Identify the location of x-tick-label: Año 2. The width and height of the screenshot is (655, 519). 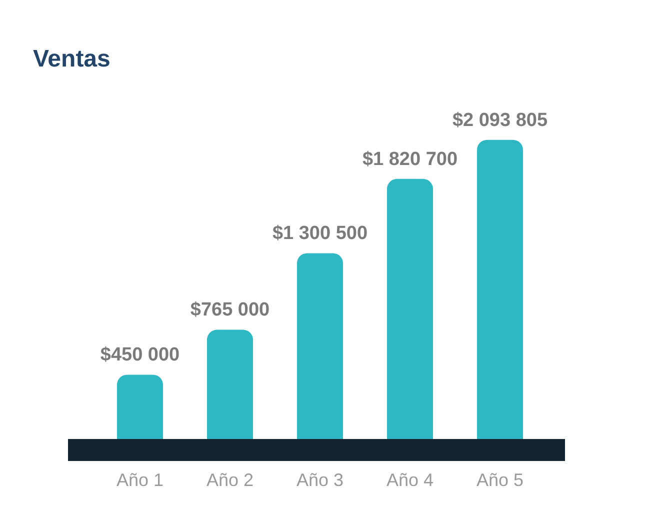
(230, 480).